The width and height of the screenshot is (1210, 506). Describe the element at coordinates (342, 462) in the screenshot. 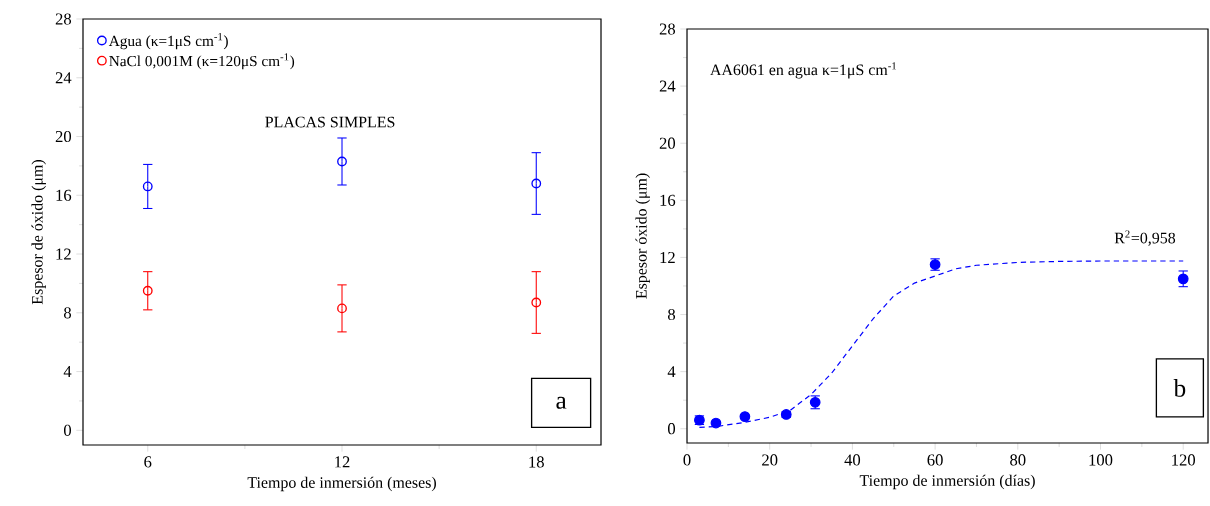

I see `x-tick-label: 12` at that location.